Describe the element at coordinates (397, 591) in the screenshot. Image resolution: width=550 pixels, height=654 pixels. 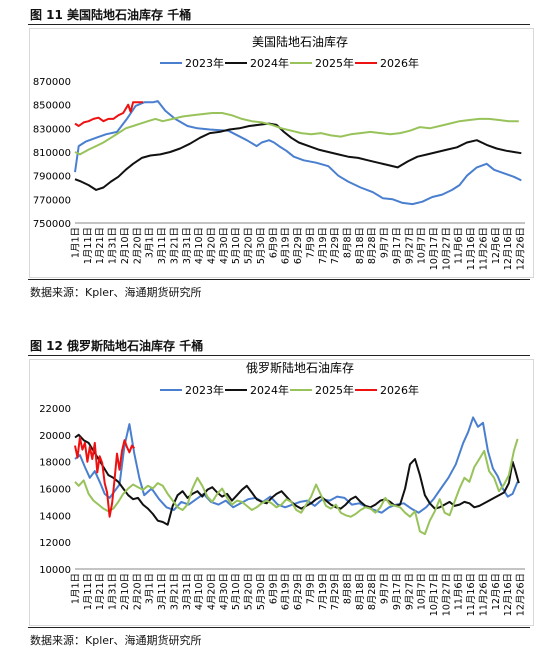
I see `x-tick-label: 9月17日` at that location.